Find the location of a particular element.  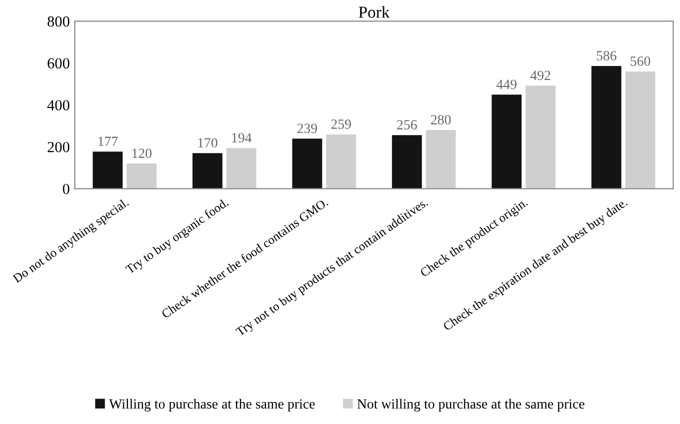

data-label: 256 is located at coordinates (407, 125).